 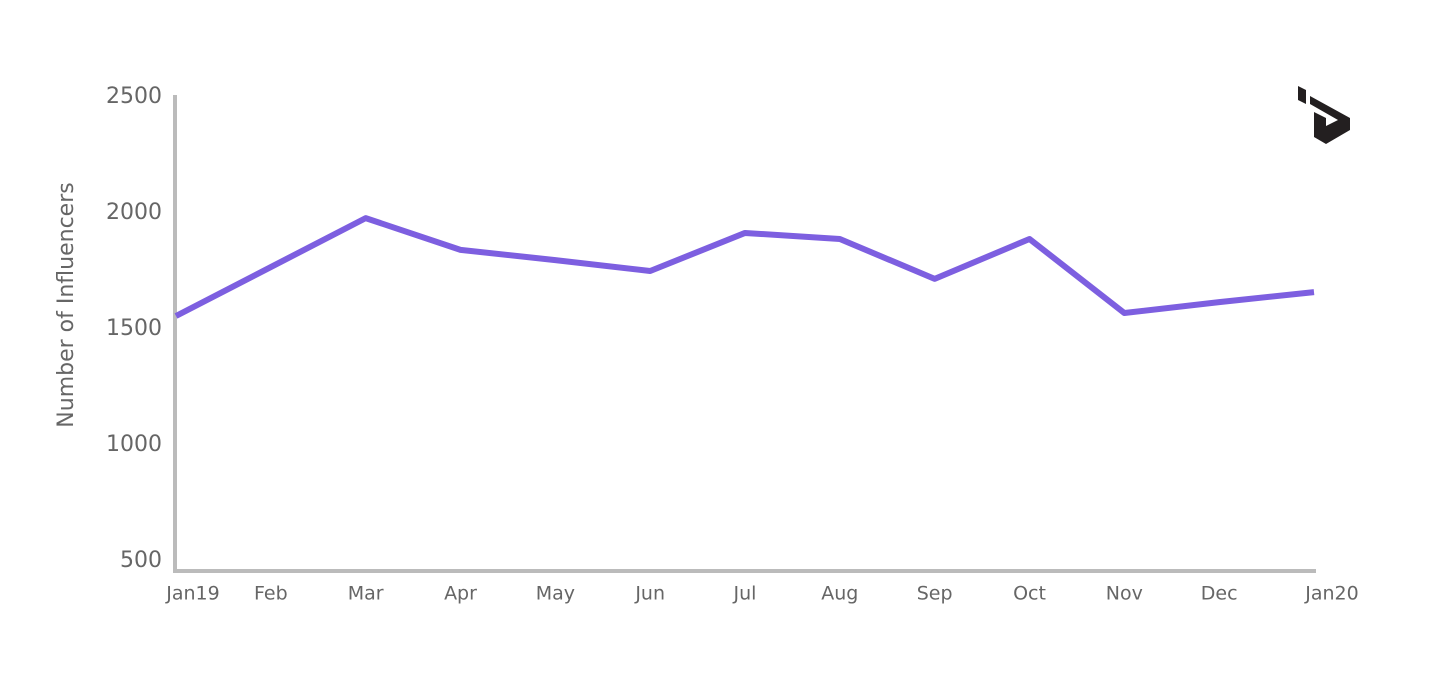 What do you see at coordinates (1219, 594) in the screenshot?
I see `x-tick-label: Dec` at bounding box center [1219, 594].